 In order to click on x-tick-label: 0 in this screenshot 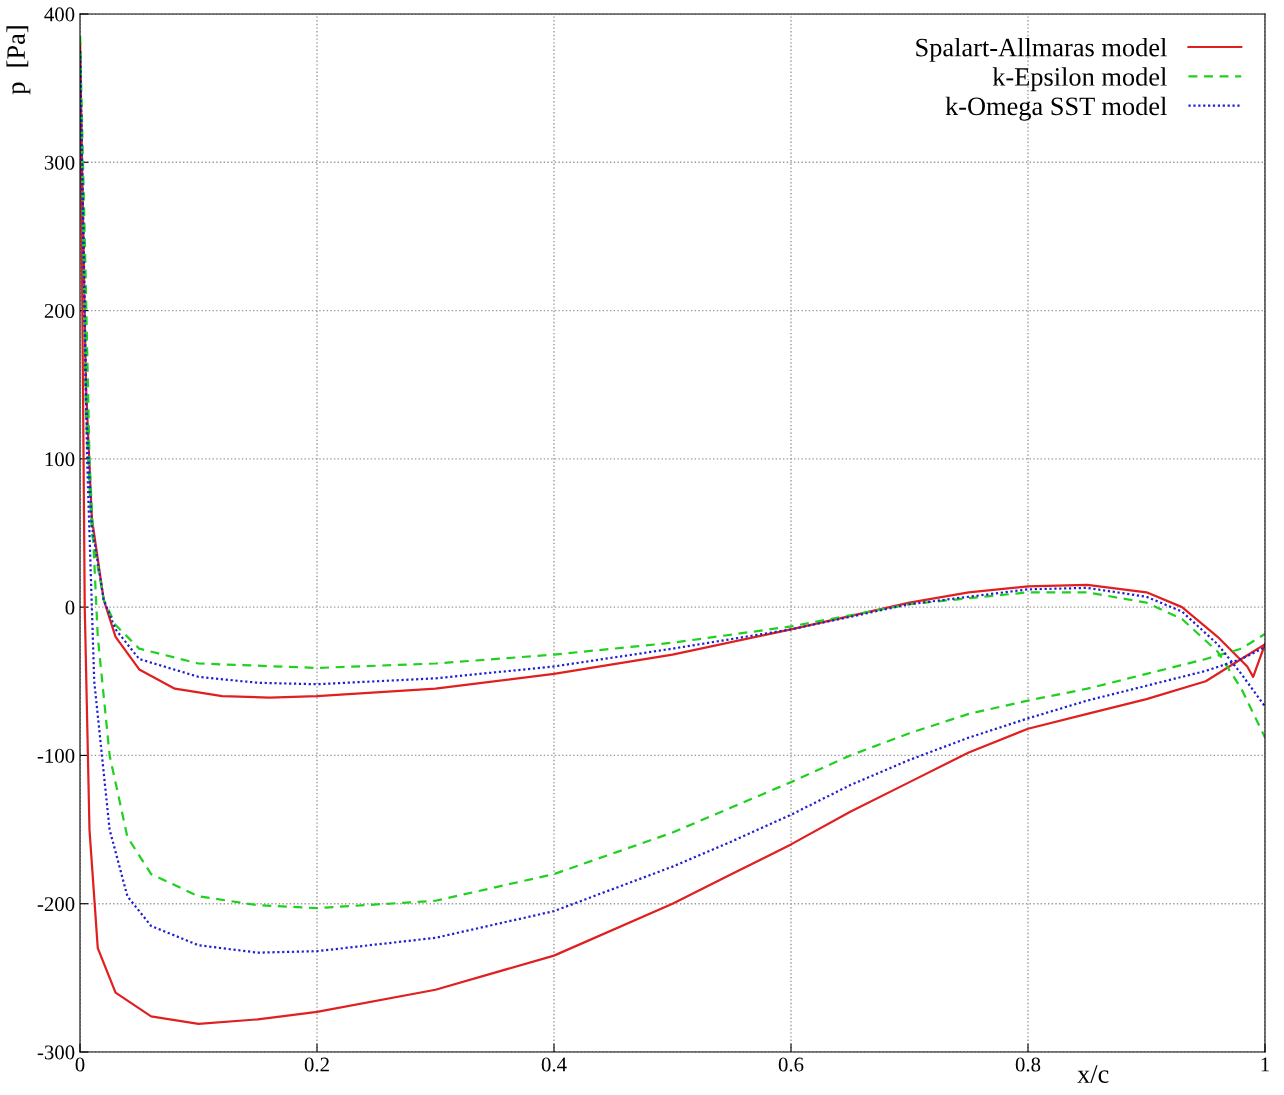, I will do `click(80, 1064)`.